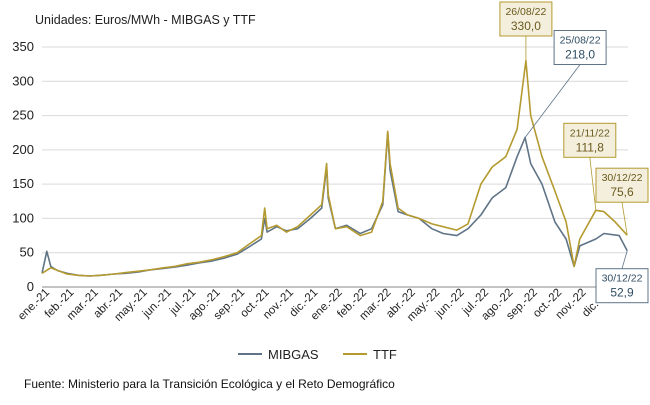  What do you see at coordinates (590, 133) in the screenshot?
I see `callout-date: 21/11/22` at bounding box center [590, 133].